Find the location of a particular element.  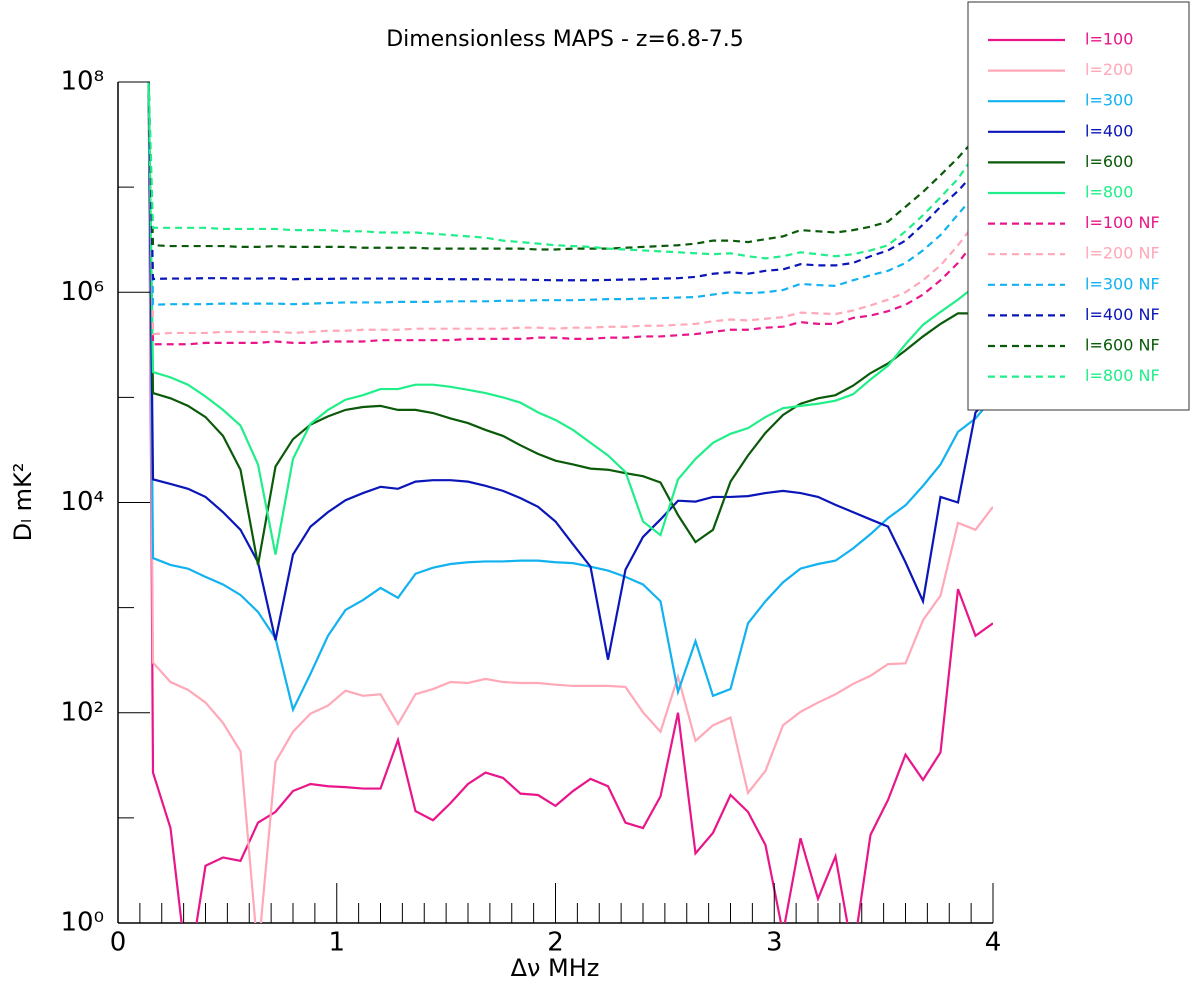

y-tick-label: 10⁸ is located at coordinates (82, 82).